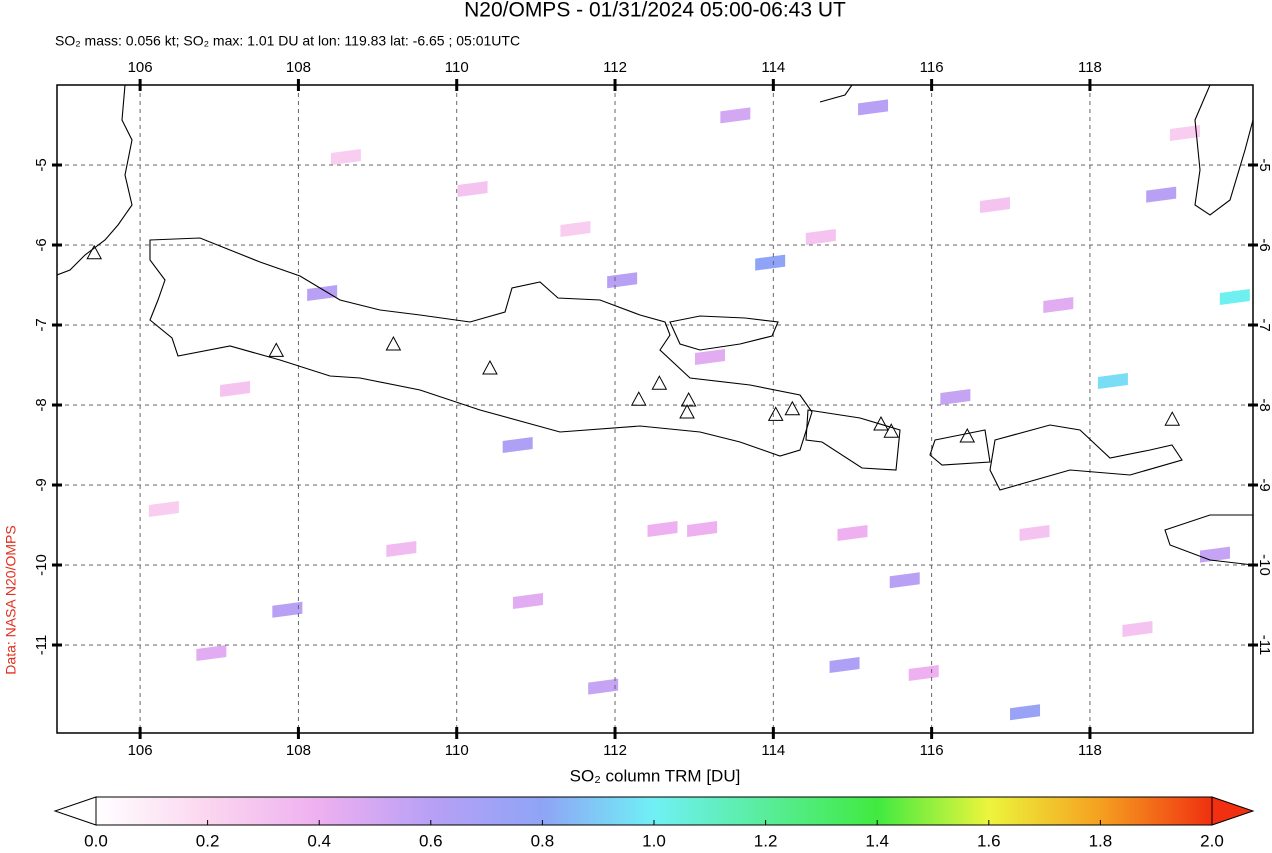 This screenshot has height=853, width=1272. What do you see at coordinates (654, 840) in the screenshot?
I see `colorbar-tick-label: 1.0` at bounding box center [654, 840].